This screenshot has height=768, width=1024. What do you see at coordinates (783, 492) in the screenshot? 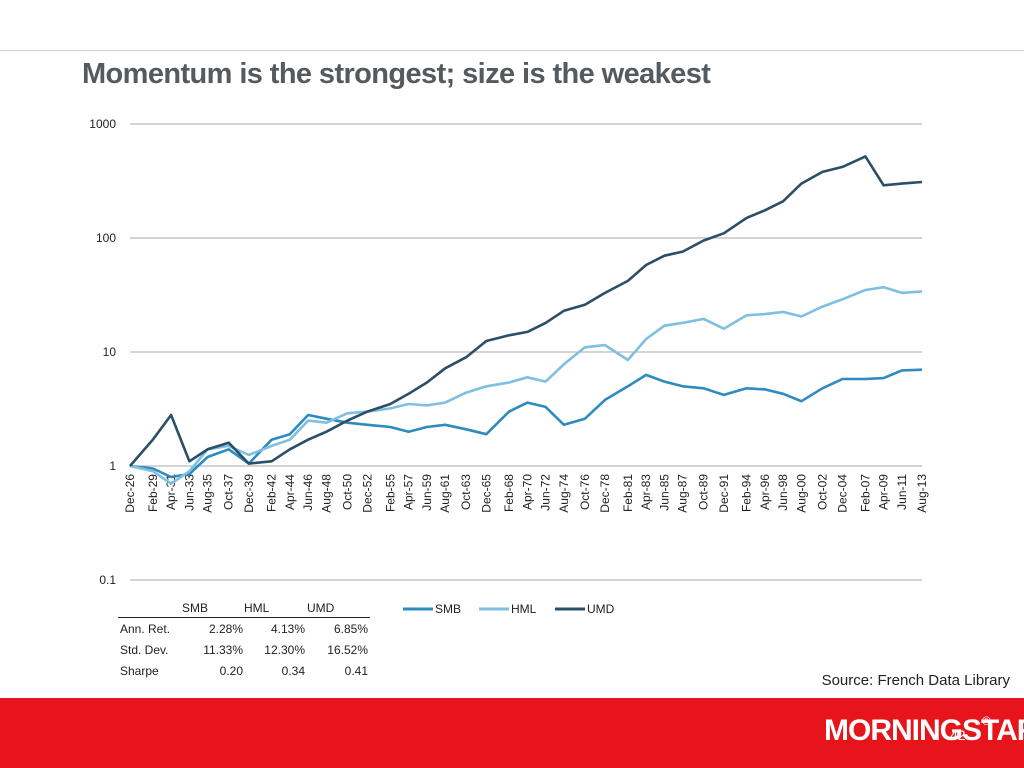
I see `x-tick-label: Jun-98` at bounding box center [783, 492].